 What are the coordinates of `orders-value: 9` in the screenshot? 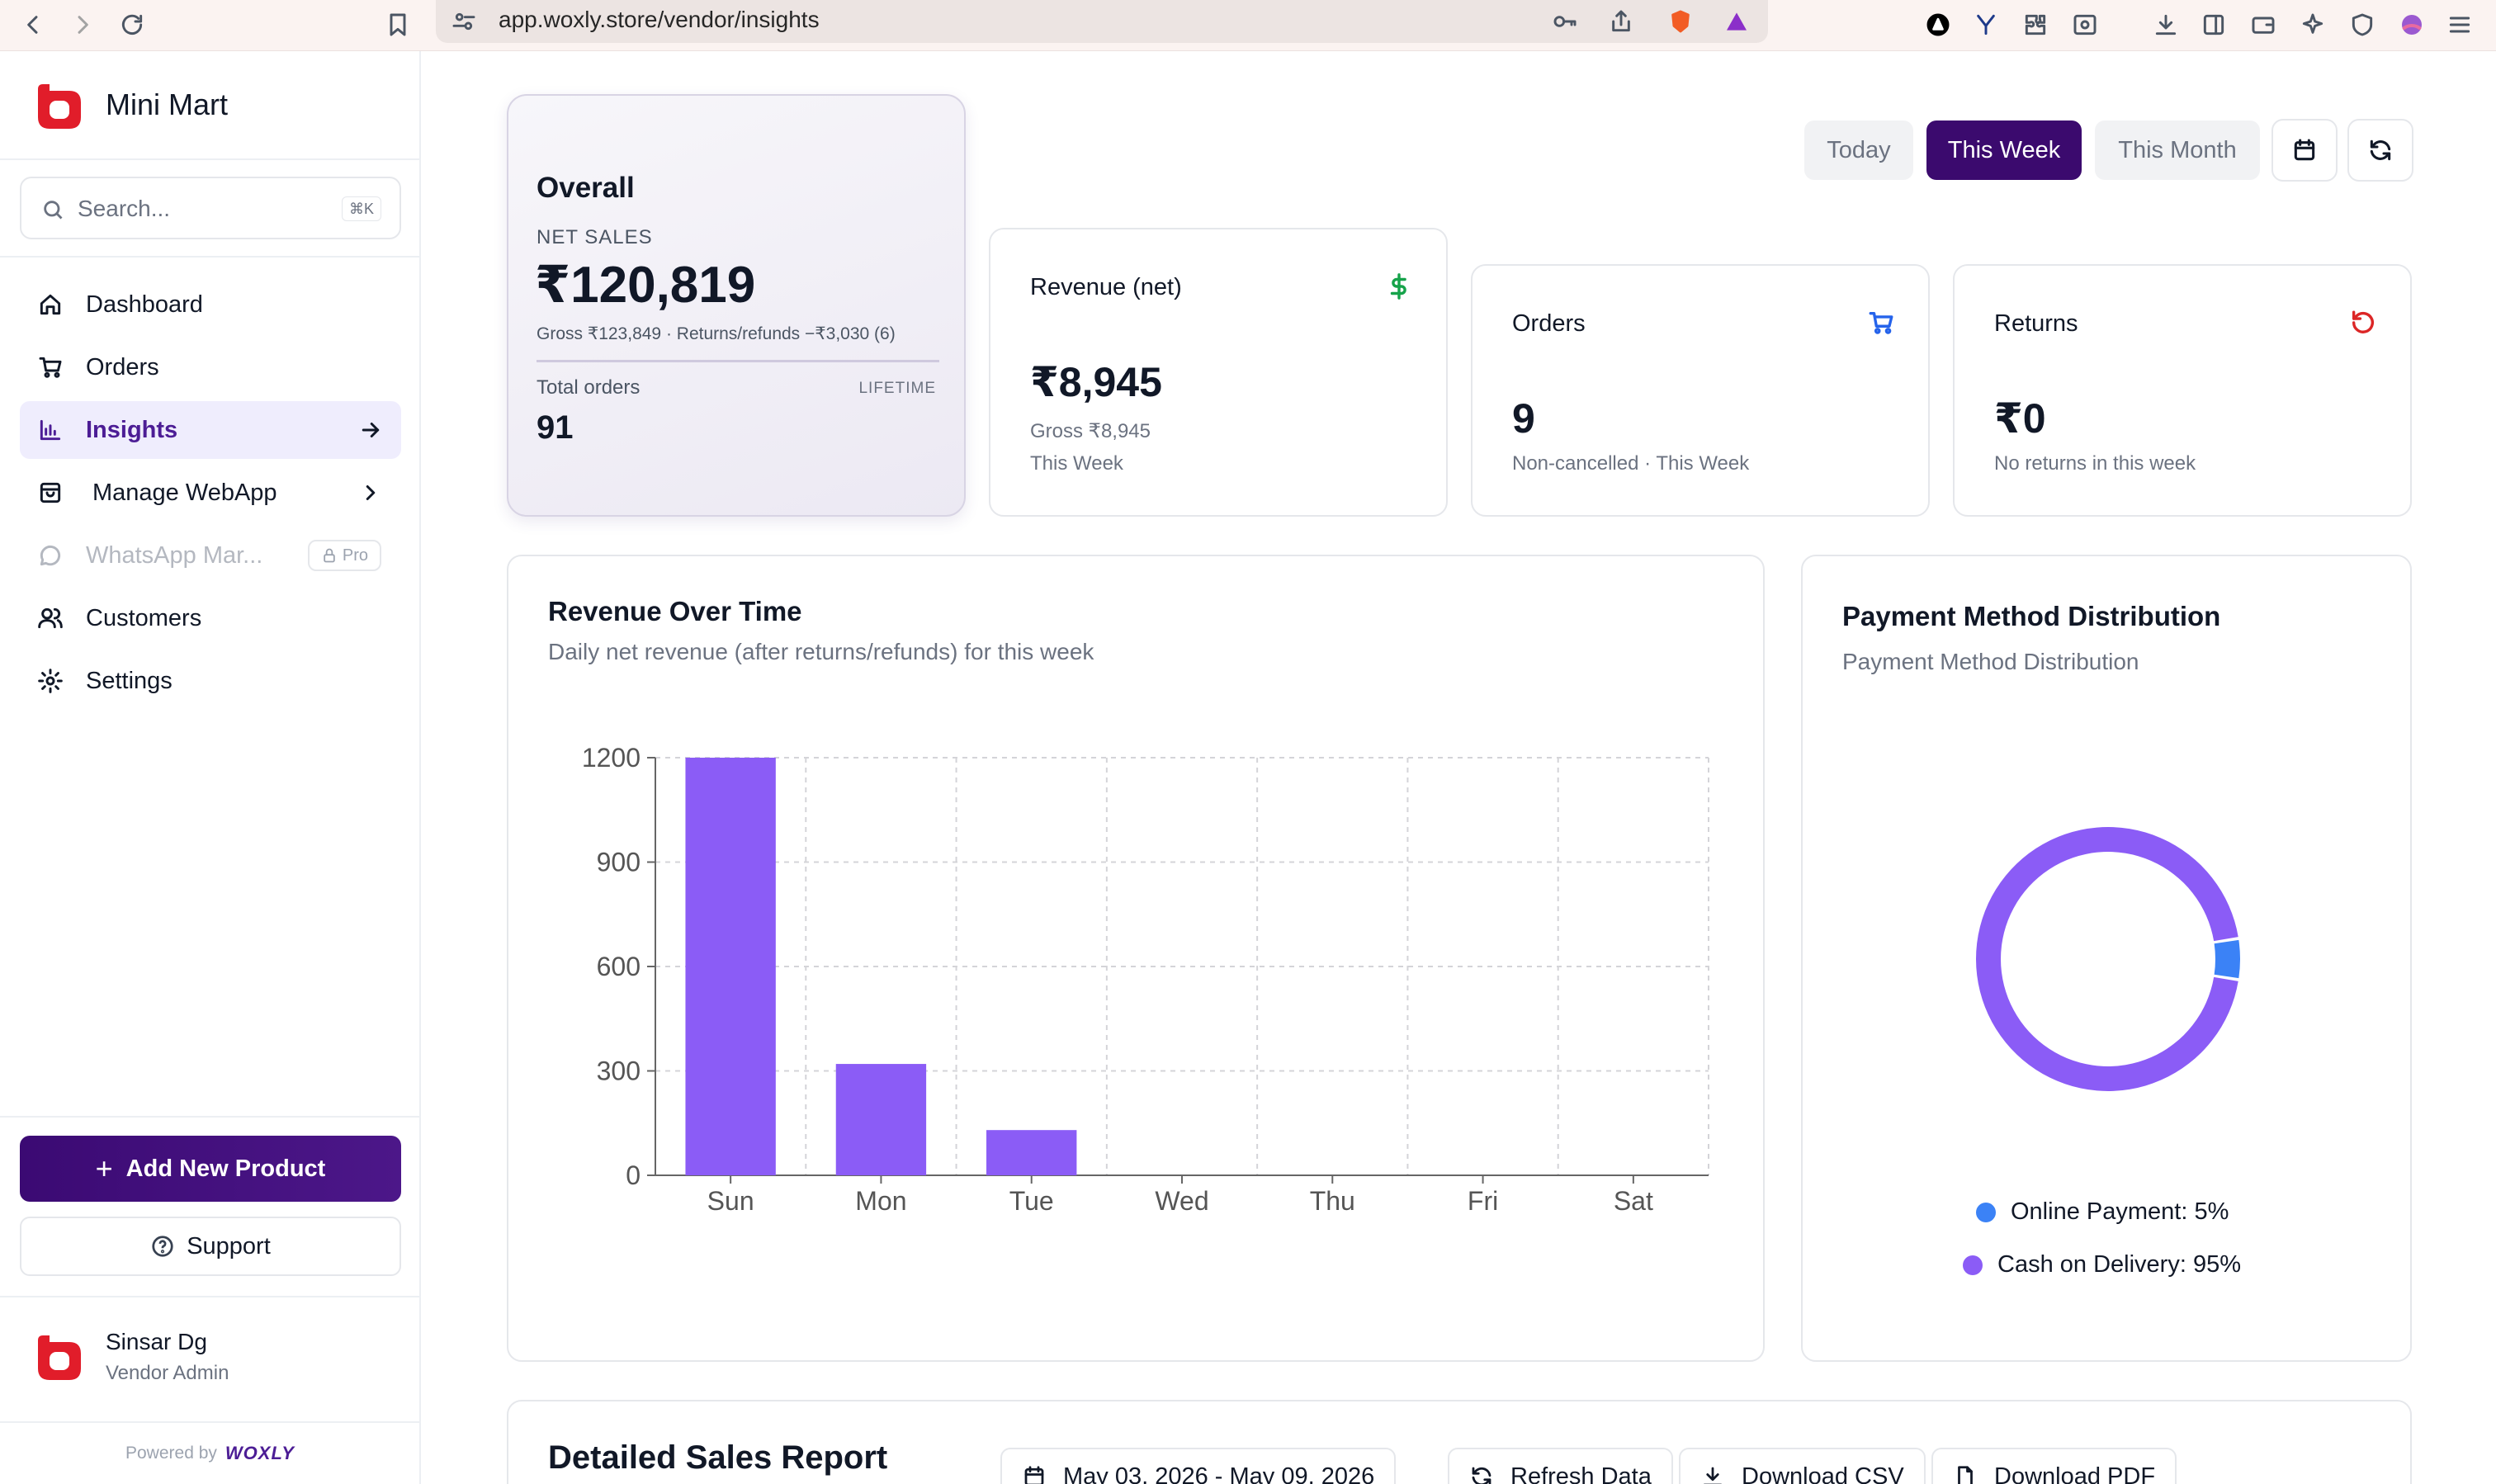 It's located at (1523, 418).